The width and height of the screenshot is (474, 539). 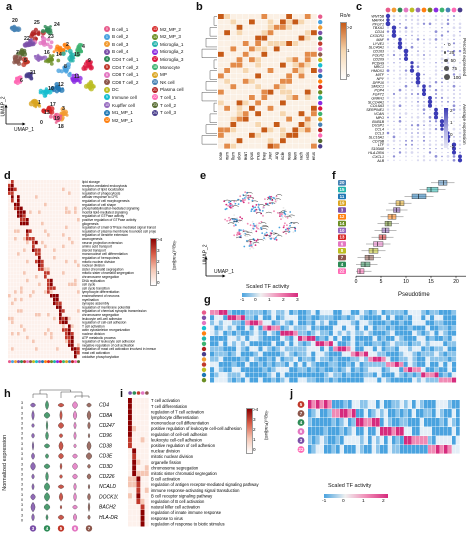 What do you see at coordinates (342, 196) in the screenshot?
I see `cluster-label-badge` at bounding box center [342, 196].